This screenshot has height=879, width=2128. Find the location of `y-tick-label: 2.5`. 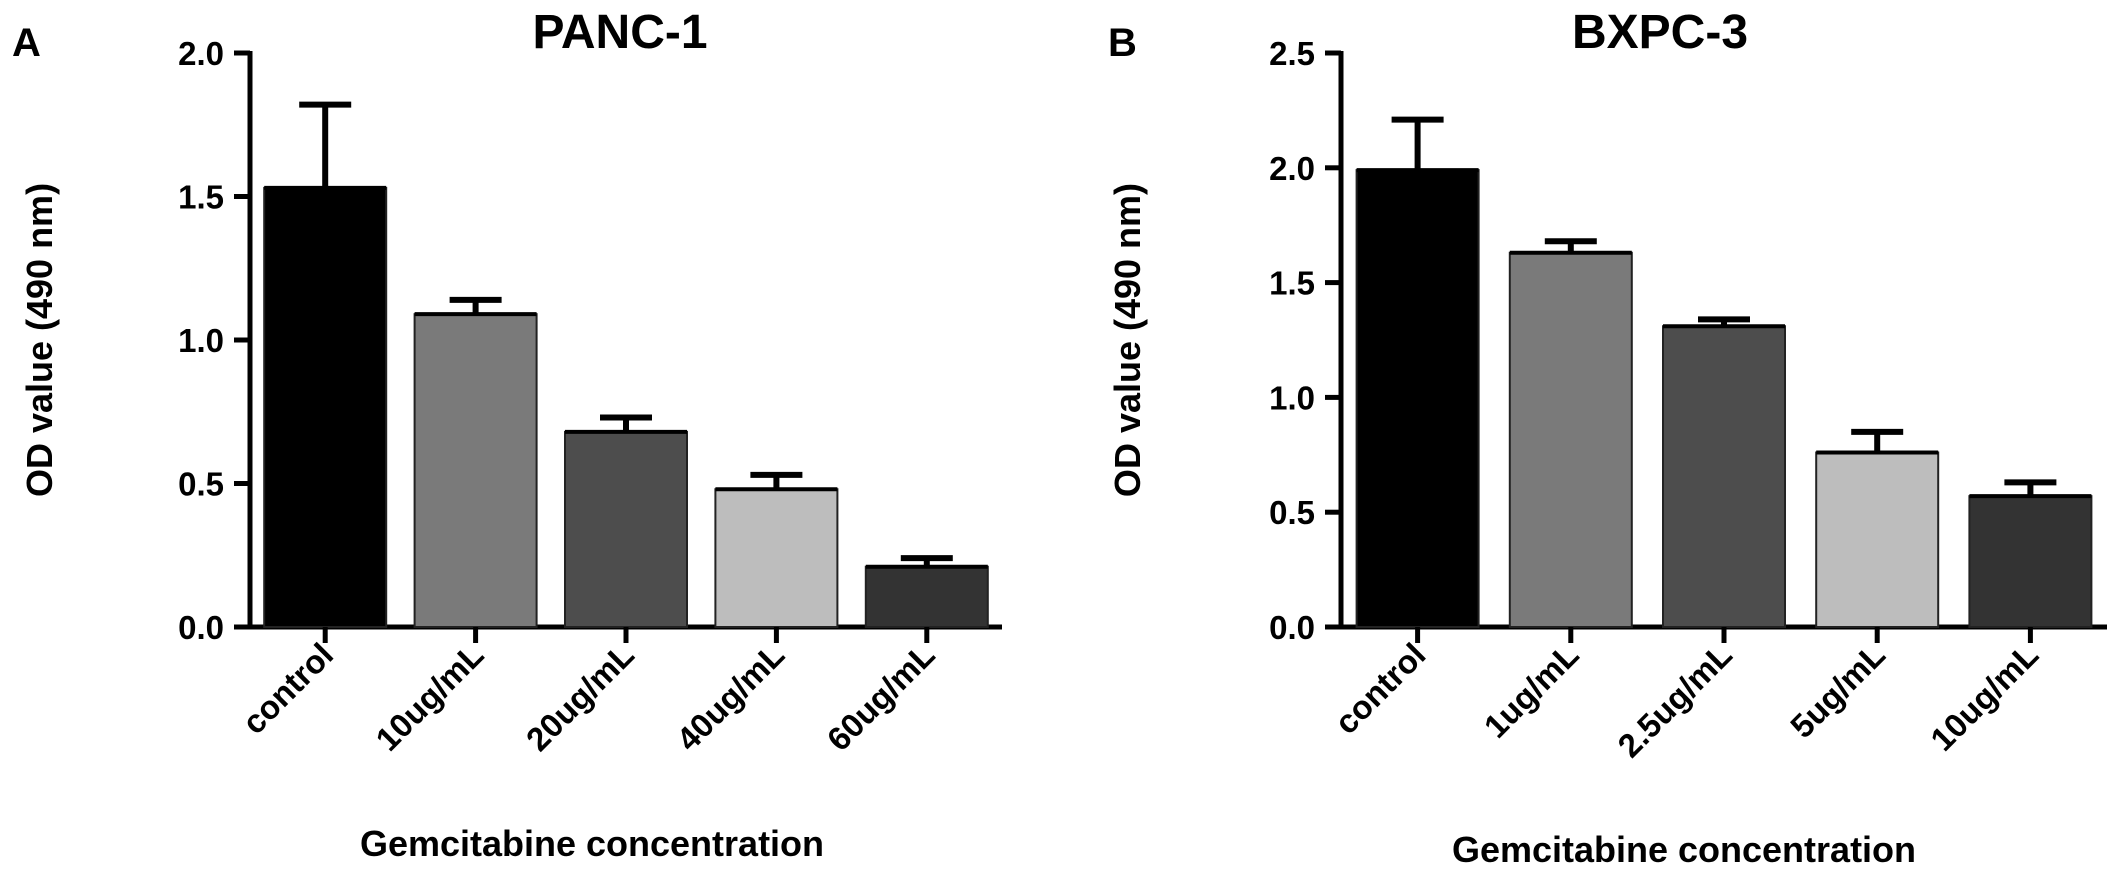

y-tick-label: 2.5 is located at coordinates (1292, 53).